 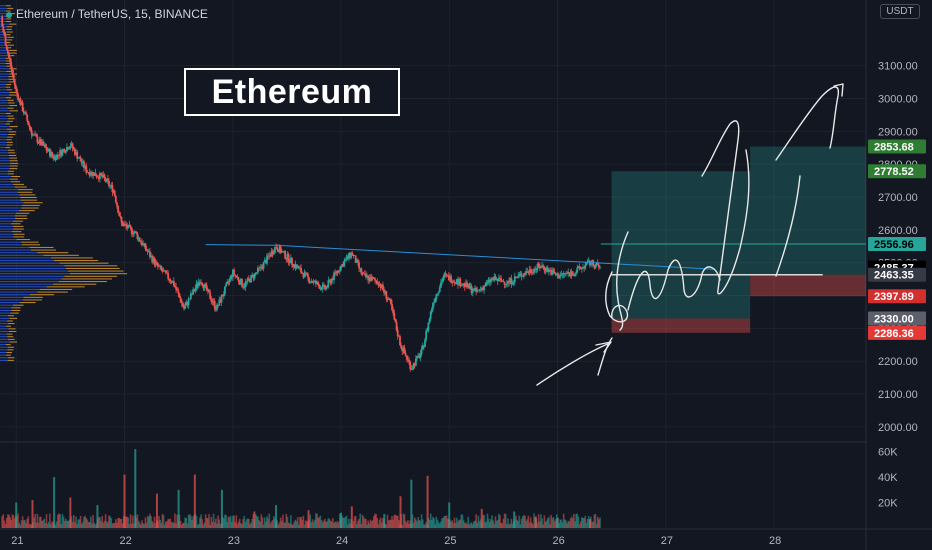 I want to click on trendline-start, so click(x=241, y=245).